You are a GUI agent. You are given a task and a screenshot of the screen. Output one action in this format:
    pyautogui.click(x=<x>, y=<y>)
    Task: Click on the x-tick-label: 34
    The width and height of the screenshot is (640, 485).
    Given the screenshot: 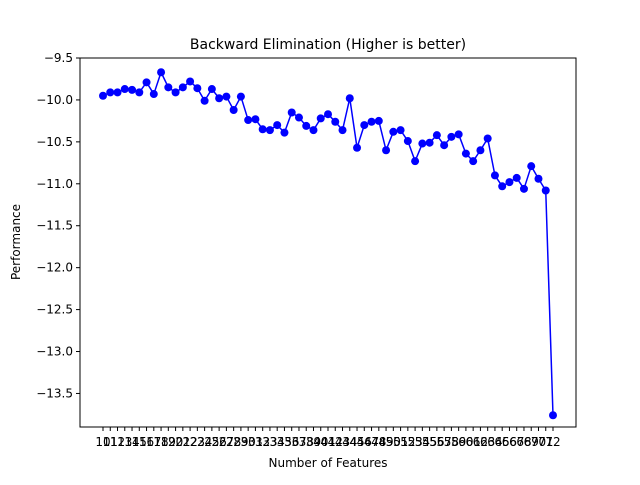 What is the action you would take?
    pyautogui.click(x=277, y=442)
    